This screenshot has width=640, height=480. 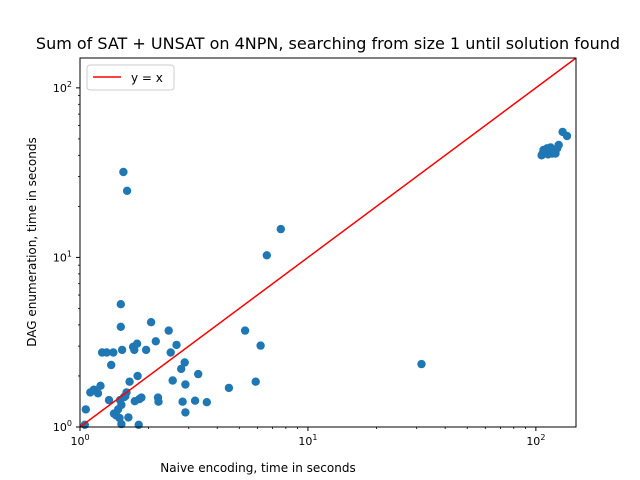 I want to click on legend-entry-label: y = x, so click(x=147, y=78).